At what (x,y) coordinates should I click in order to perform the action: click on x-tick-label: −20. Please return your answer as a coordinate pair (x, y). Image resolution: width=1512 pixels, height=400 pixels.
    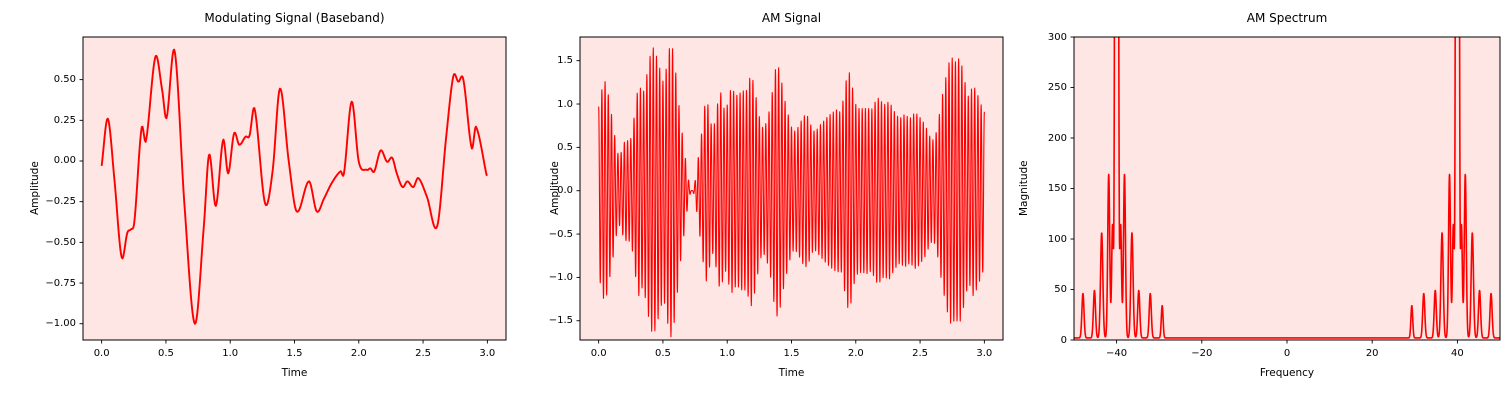
    Looking at the image, I should click on (1202, 353).